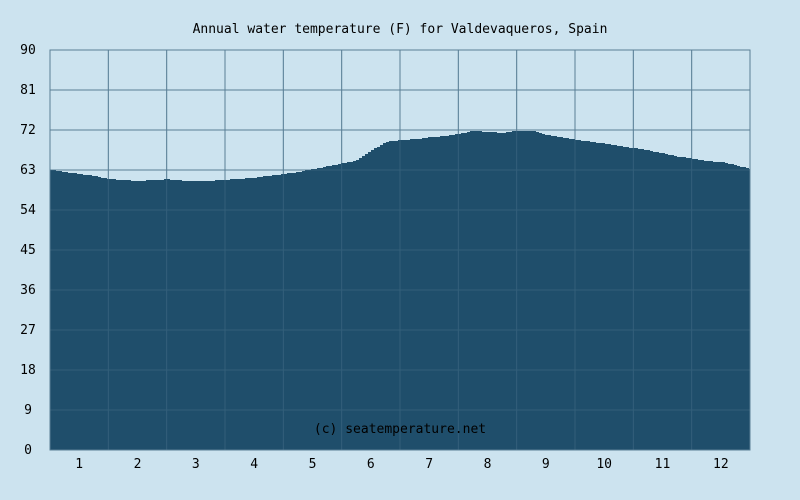  Describe the element at coordinates (28, 330) in the screenshot. I see `y-tick-label: 27` at that location.